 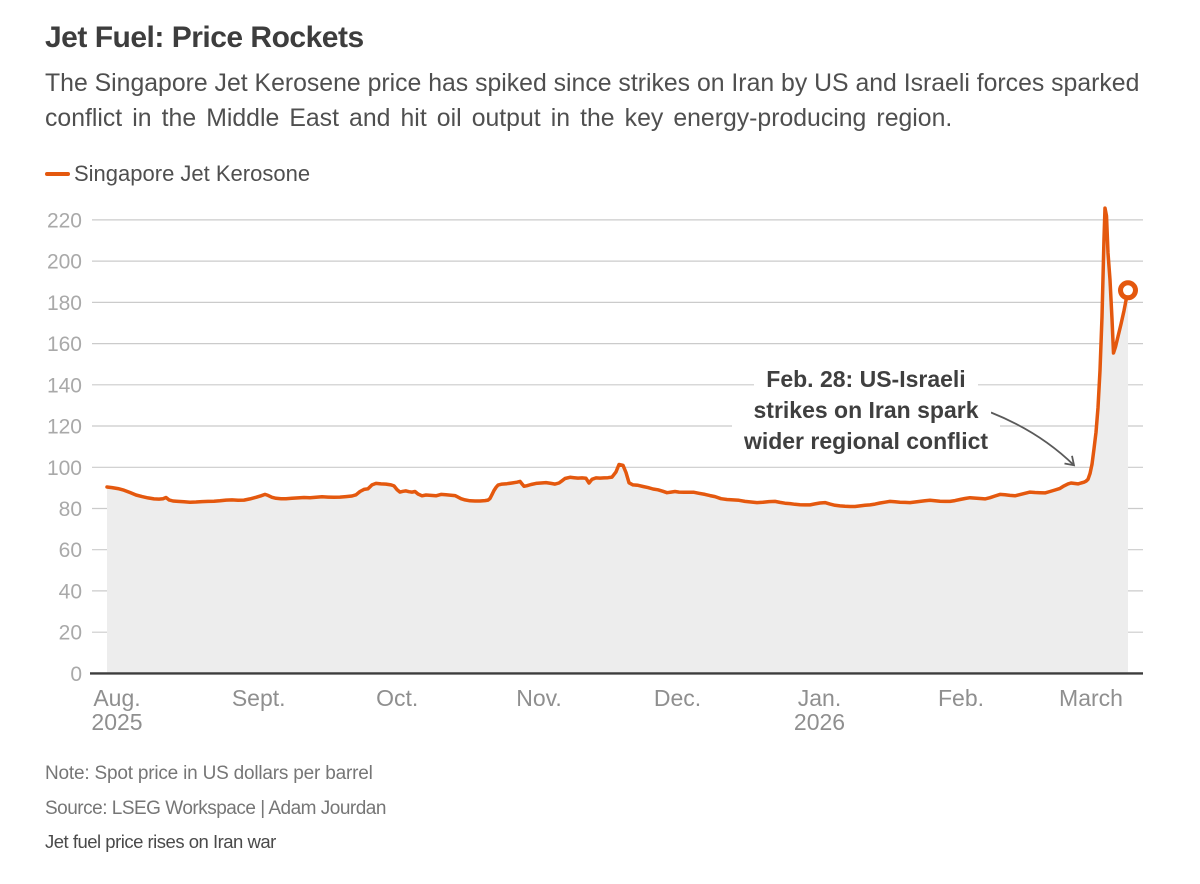 What do you see at coordinates (64, 303) in the screenshot?
I see `svg-text: 180` at bounding box center [64, 303].